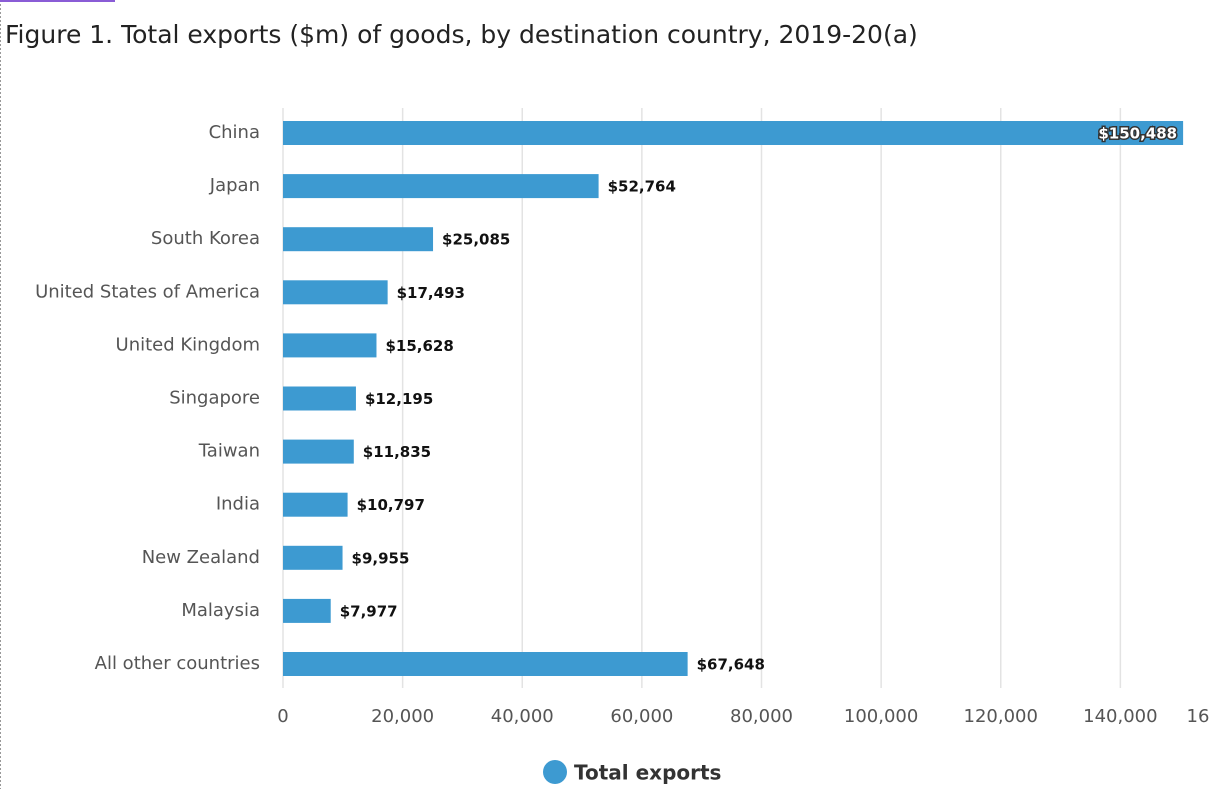 This screenshot has height=789, width=1210. I want to click on y-tick-label: China, so click(234, 132).